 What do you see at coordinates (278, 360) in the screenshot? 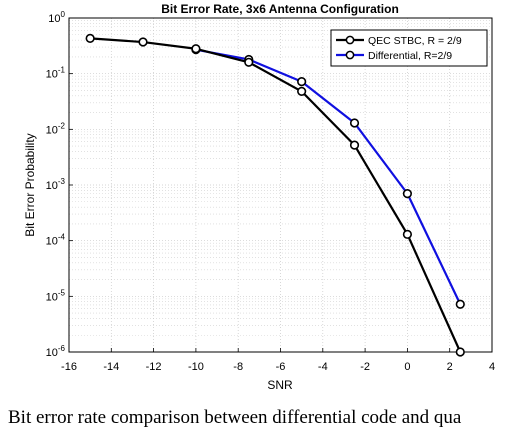
I see `x-axis: -16 -14 -12 -10 -8 -6 -4 -2 0 2 4` at bounding box center [278, 360].